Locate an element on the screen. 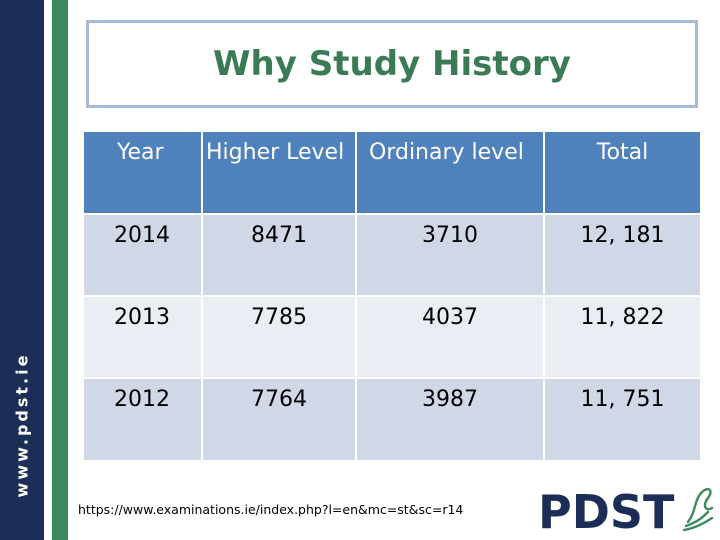 Image resolution: width=720 pixels, height=540 pixels. page-title: Why Study History is located at coordinates (392, 64).